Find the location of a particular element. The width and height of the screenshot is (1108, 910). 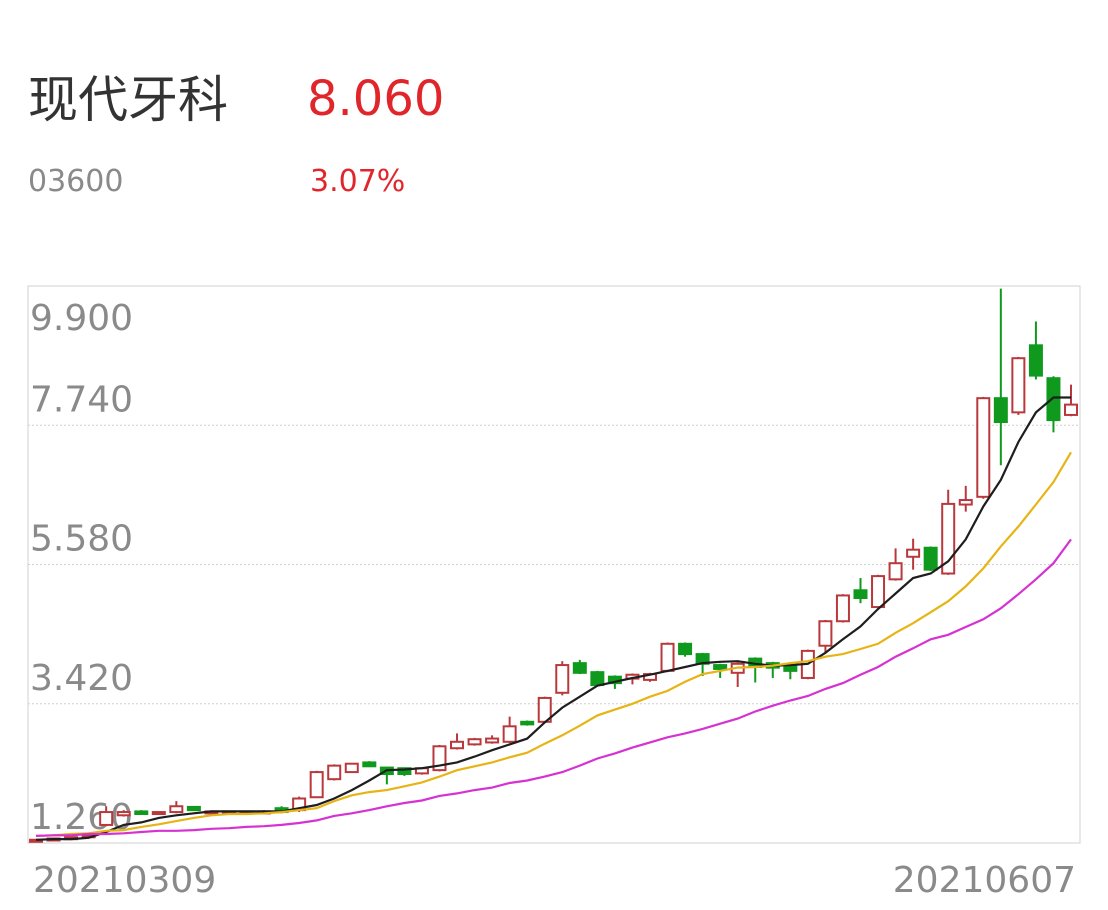

stock-price: 8.060 is located at coordinates (375, 99).